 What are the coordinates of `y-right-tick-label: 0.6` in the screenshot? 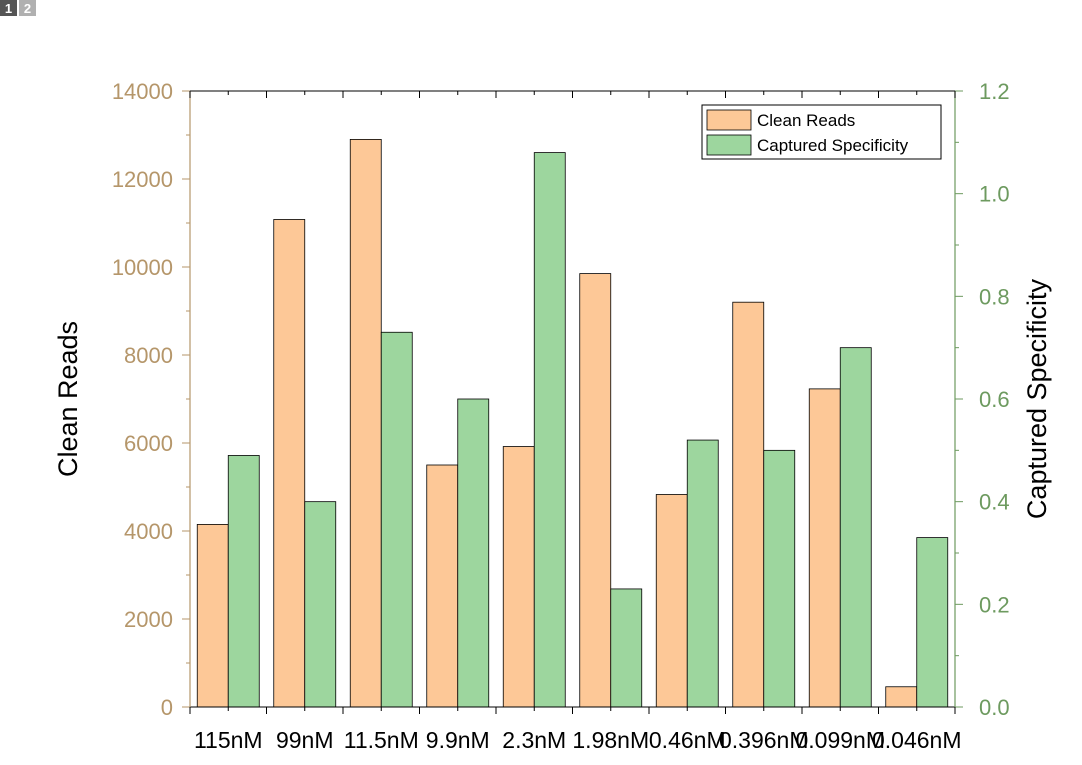 It's located at (994, 399).